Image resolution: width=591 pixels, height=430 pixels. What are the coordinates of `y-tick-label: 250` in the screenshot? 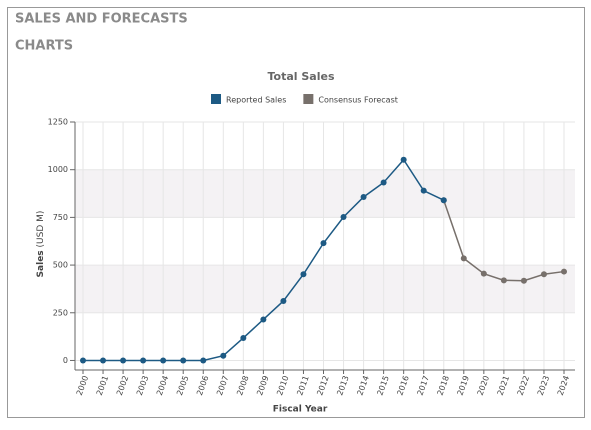 It's located at (60, 312).